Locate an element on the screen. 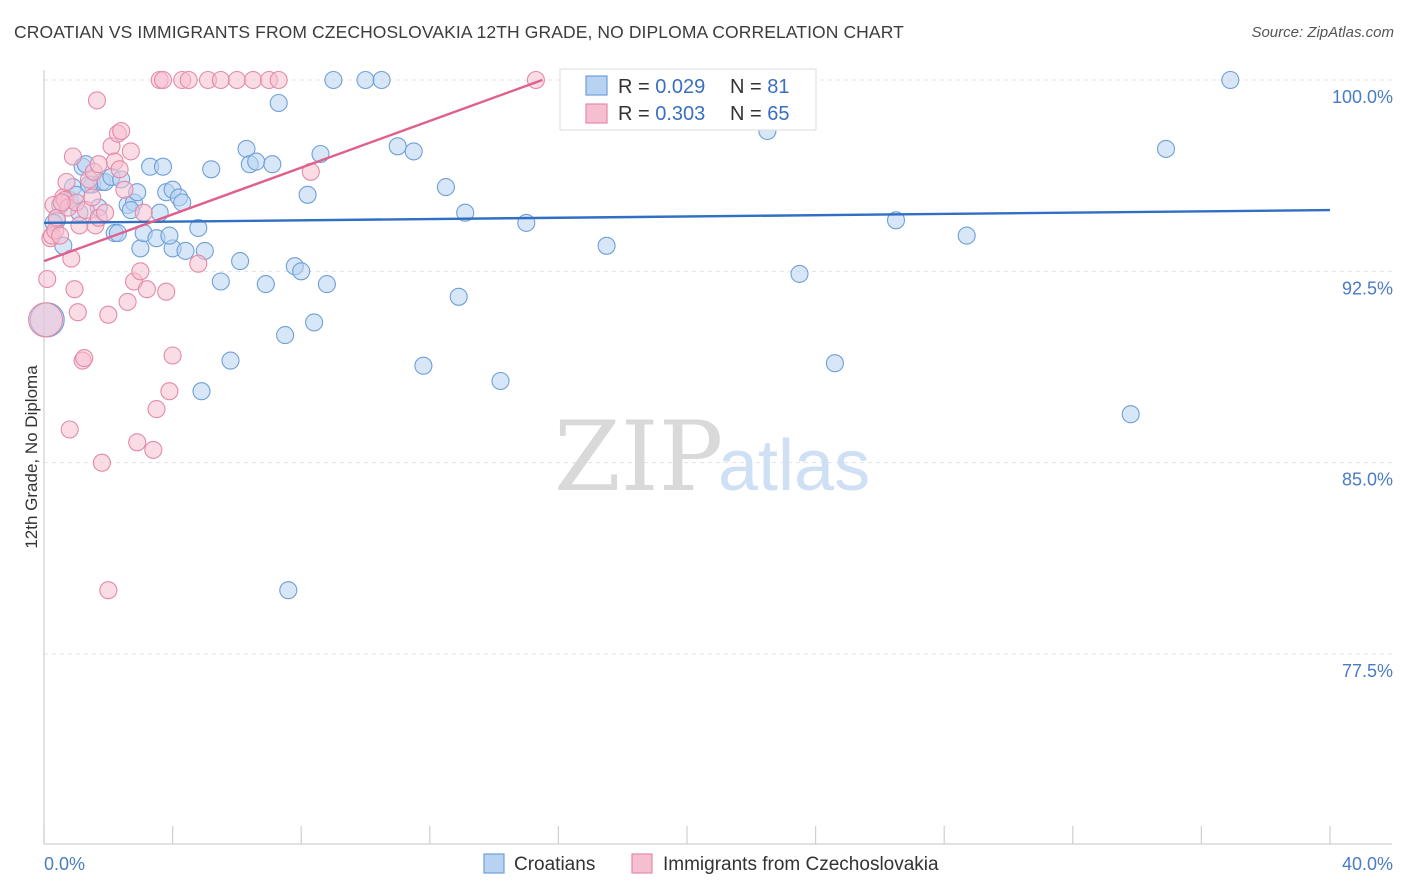 The image size is (1406, 892). x-tick-label: 40.0% is located at coordinates (1367, 864).